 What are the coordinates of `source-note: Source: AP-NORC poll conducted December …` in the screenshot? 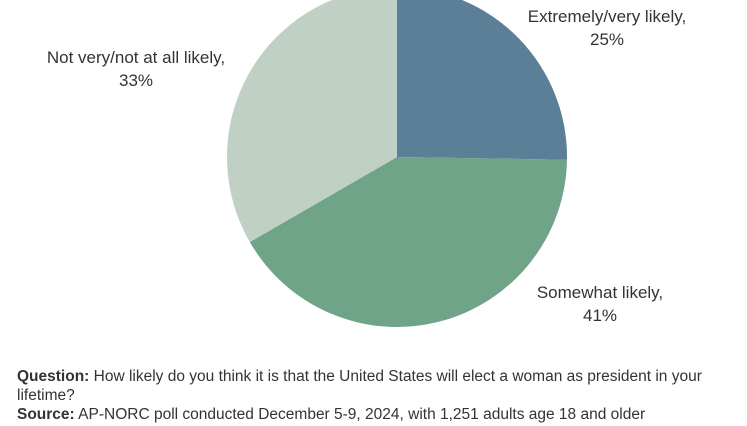 It's located at (374, 414).